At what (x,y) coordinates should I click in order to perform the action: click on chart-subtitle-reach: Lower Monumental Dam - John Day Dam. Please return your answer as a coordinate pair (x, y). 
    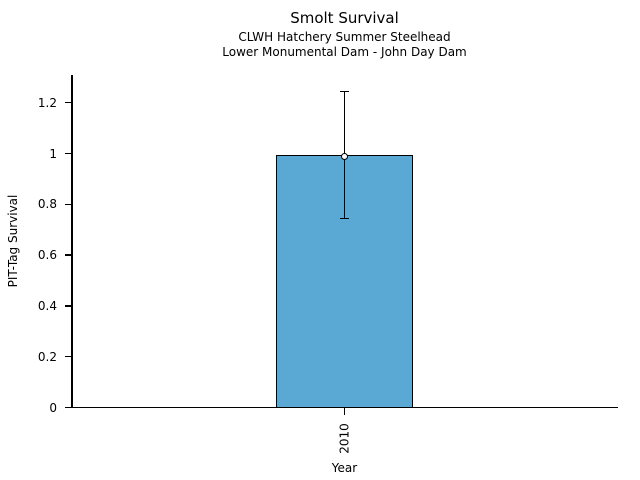
    Looking at the image, I should click on (344, 52).